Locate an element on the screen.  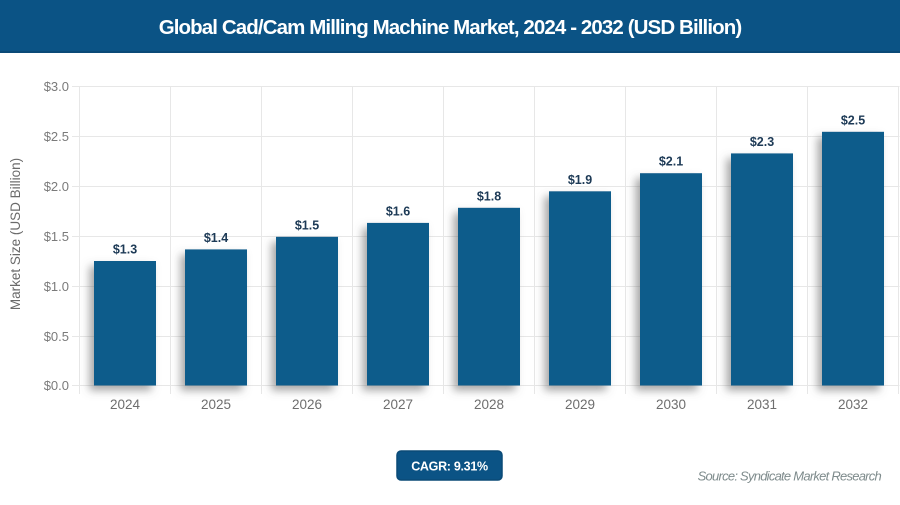
svg-text: $2.3 is located at coordinates (762, 142).